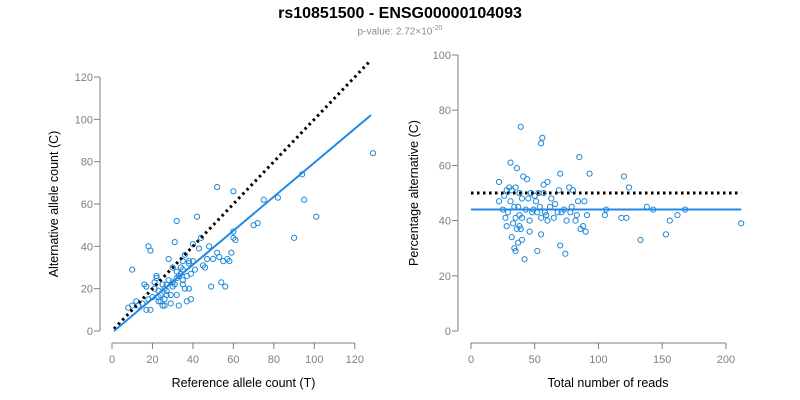 The width and height of the screenshot is (800, 400). I want to click on y-tick-label: 120, so click(84, 78).